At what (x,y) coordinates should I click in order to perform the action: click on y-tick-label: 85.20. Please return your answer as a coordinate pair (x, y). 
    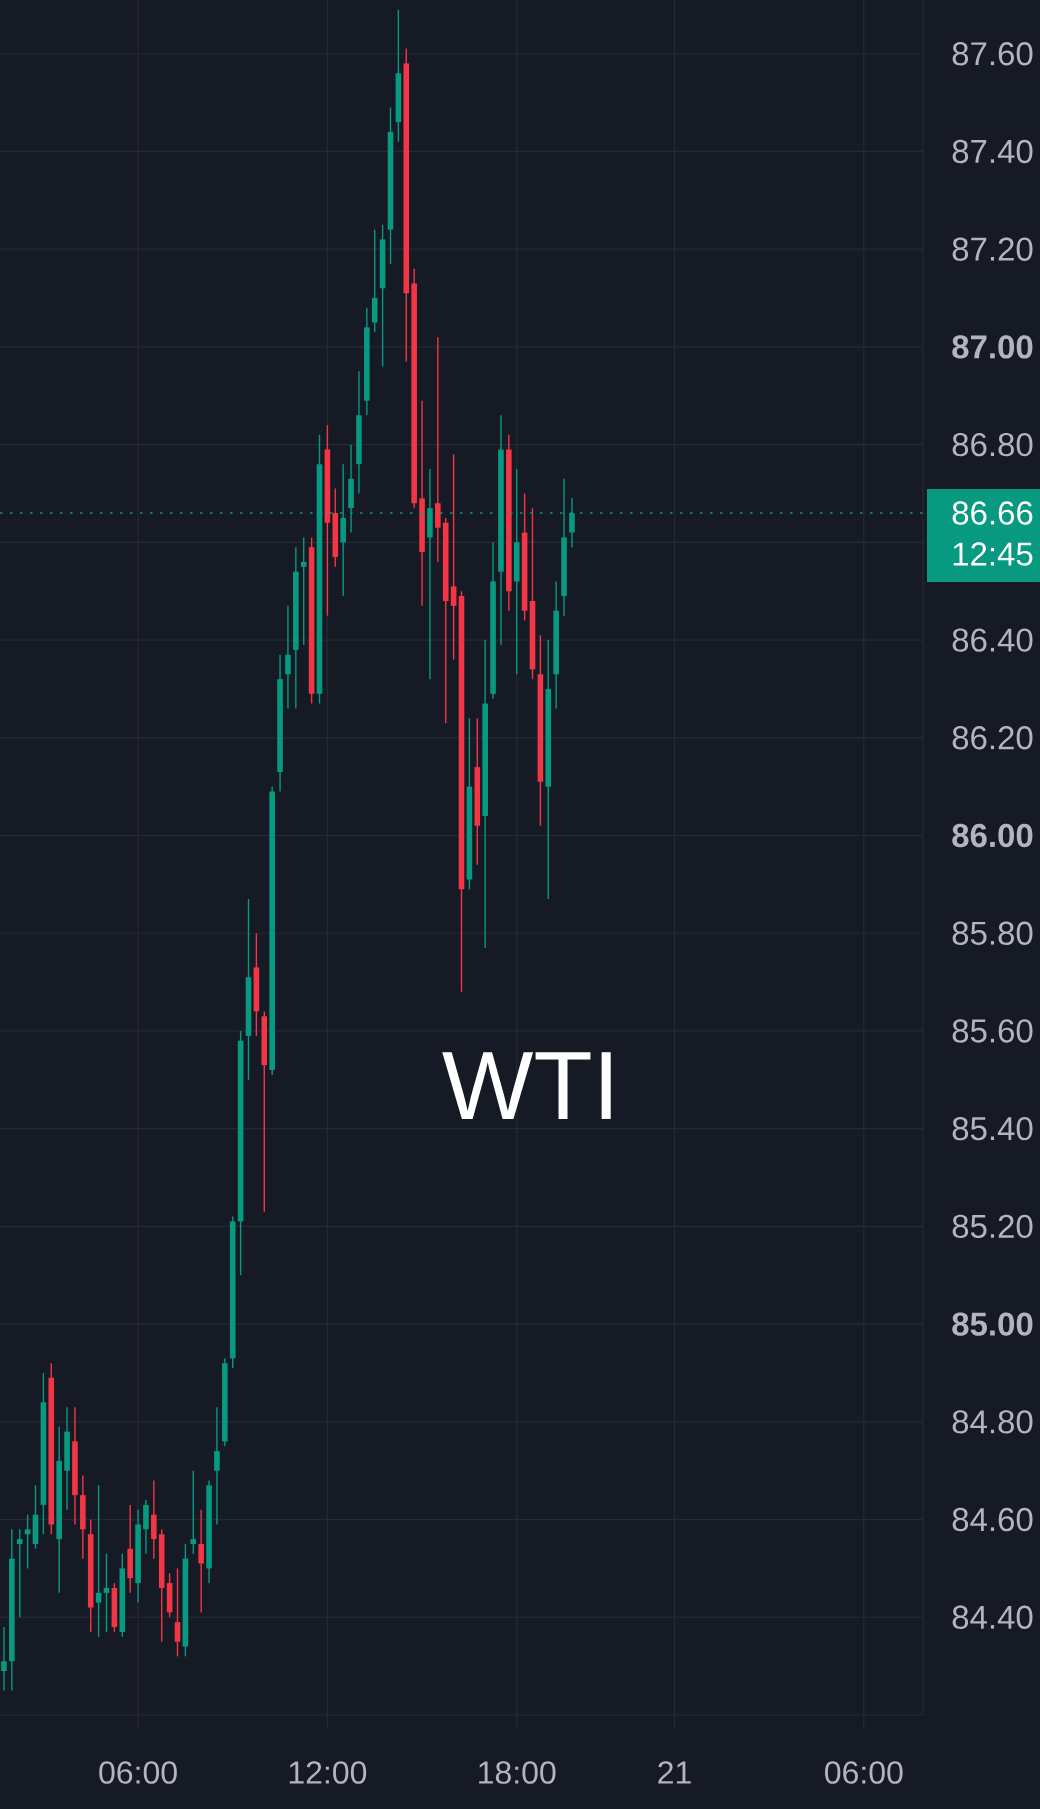
    Looking at the image, I should click on (992, 1226).